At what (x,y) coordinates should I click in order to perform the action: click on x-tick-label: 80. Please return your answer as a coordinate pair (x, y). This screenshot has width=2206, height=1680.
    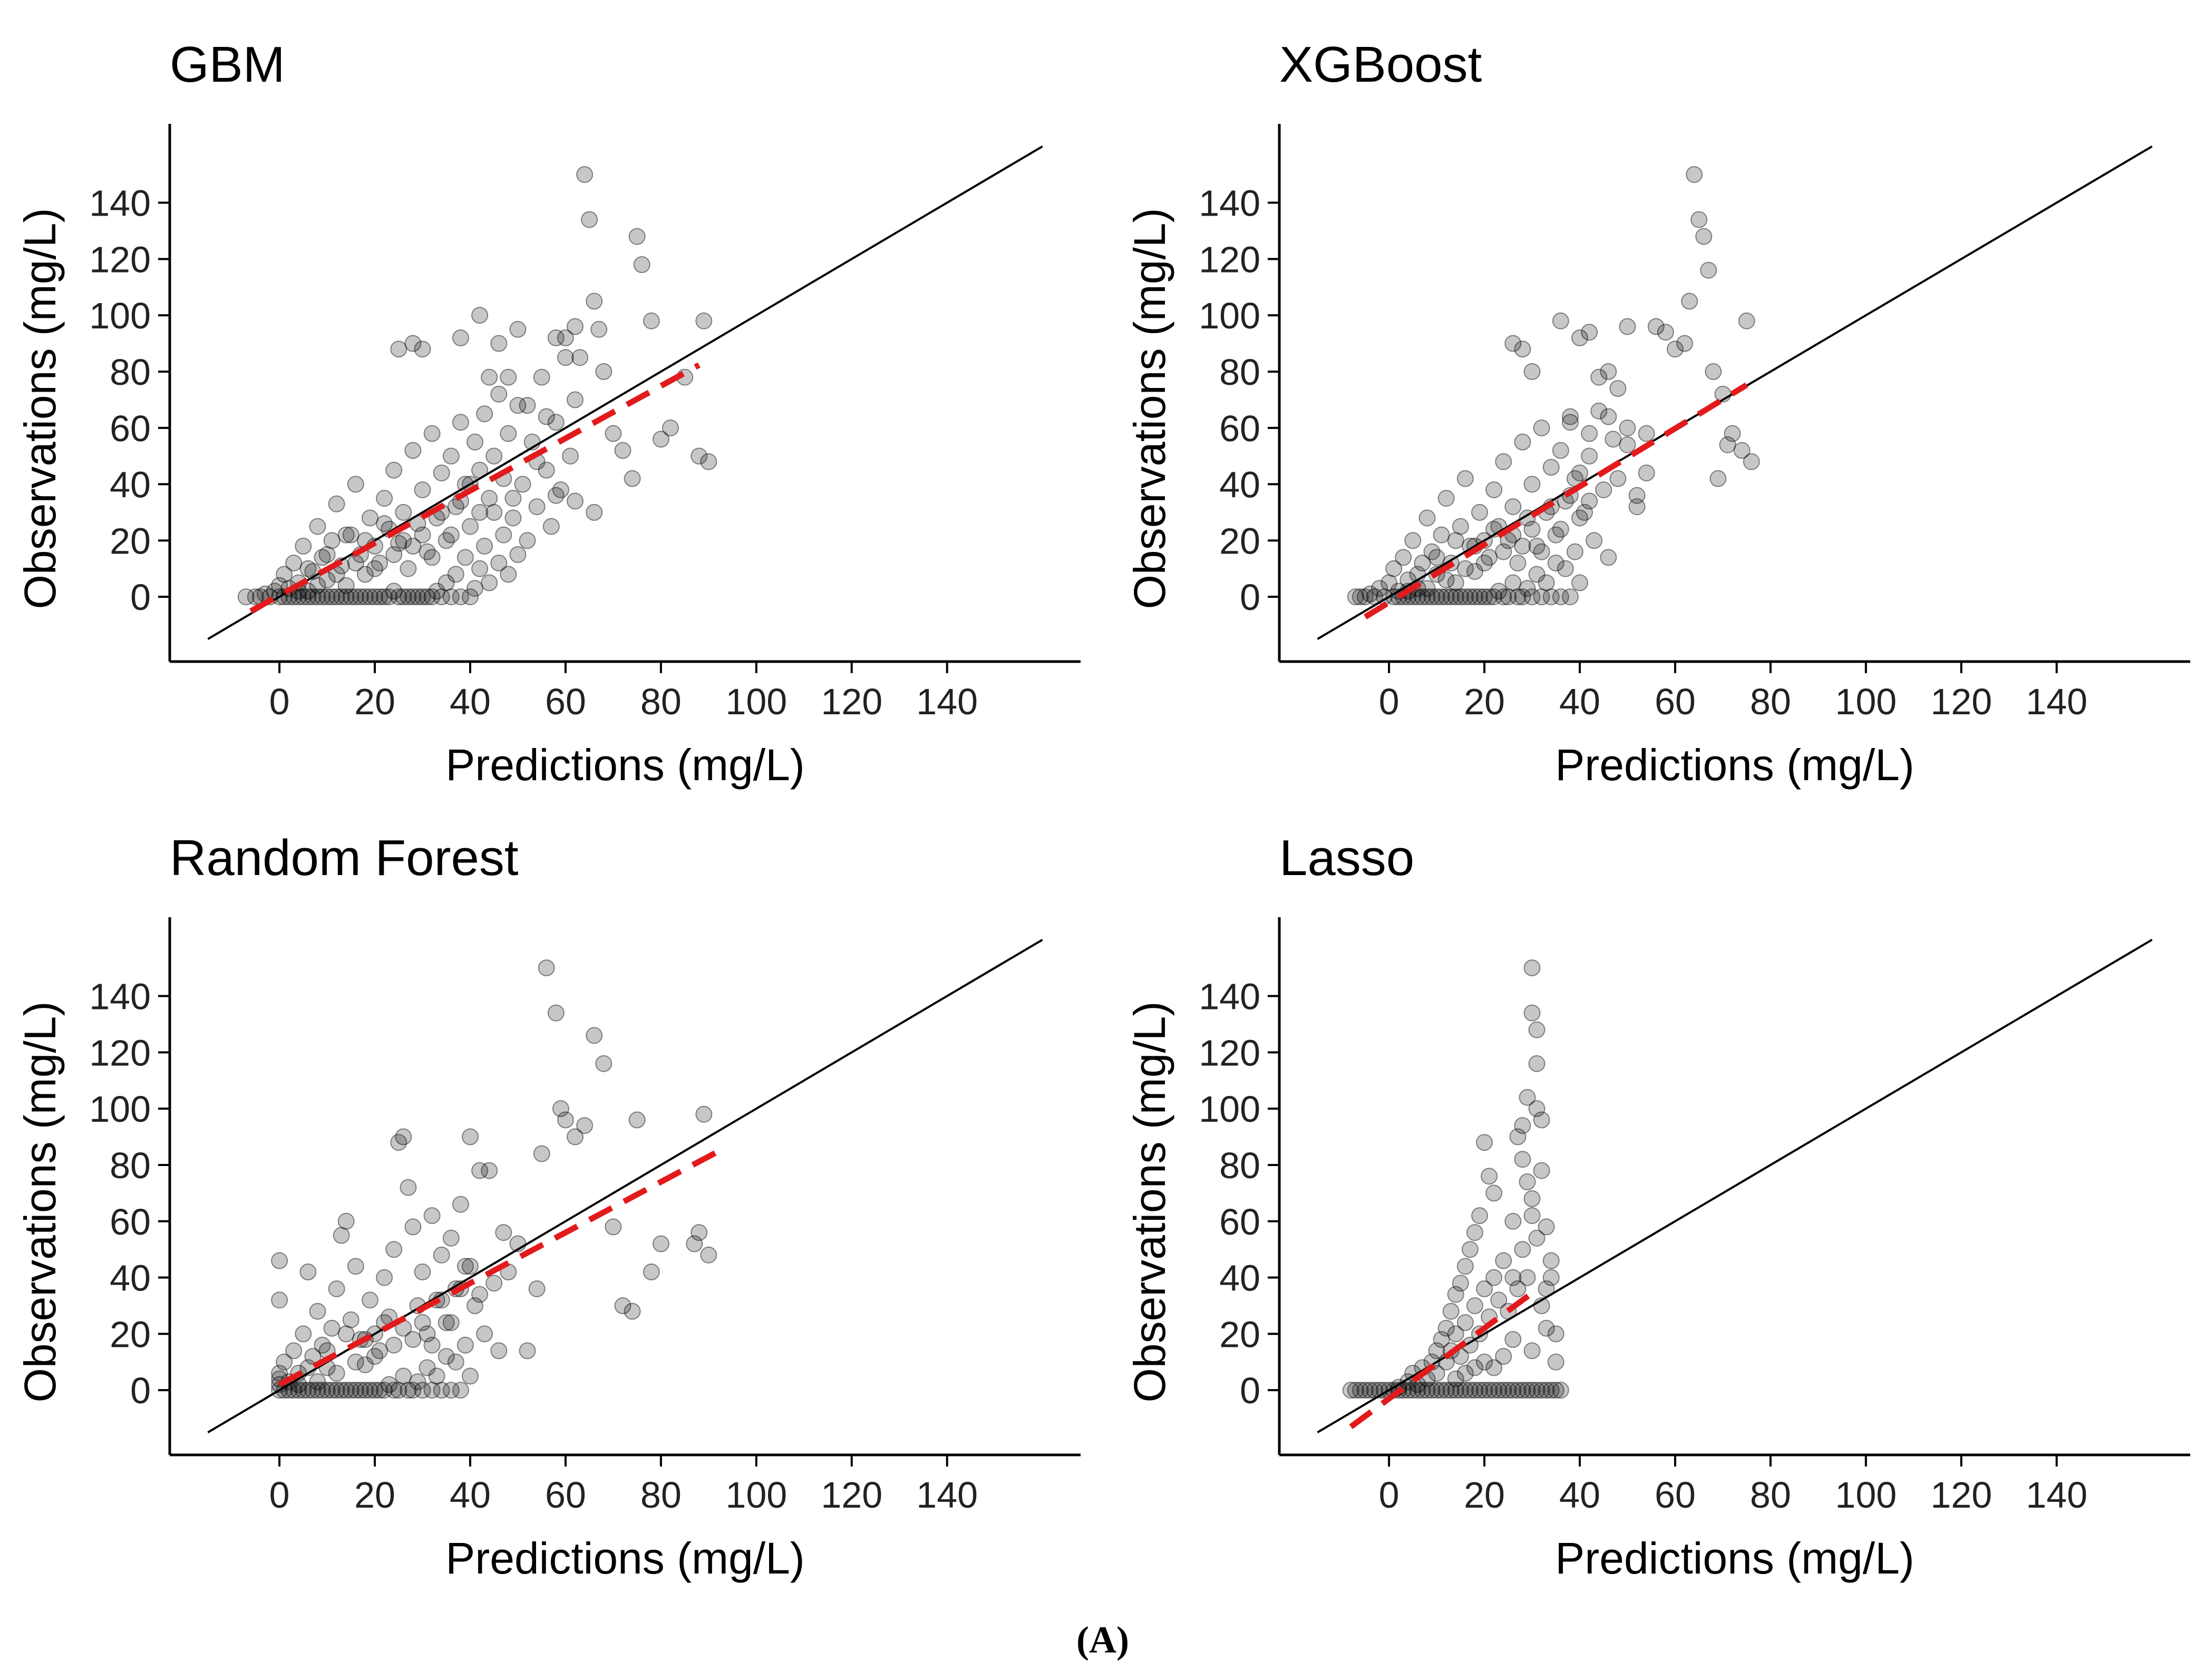
    Looking at the image, I should click on (661, 701).